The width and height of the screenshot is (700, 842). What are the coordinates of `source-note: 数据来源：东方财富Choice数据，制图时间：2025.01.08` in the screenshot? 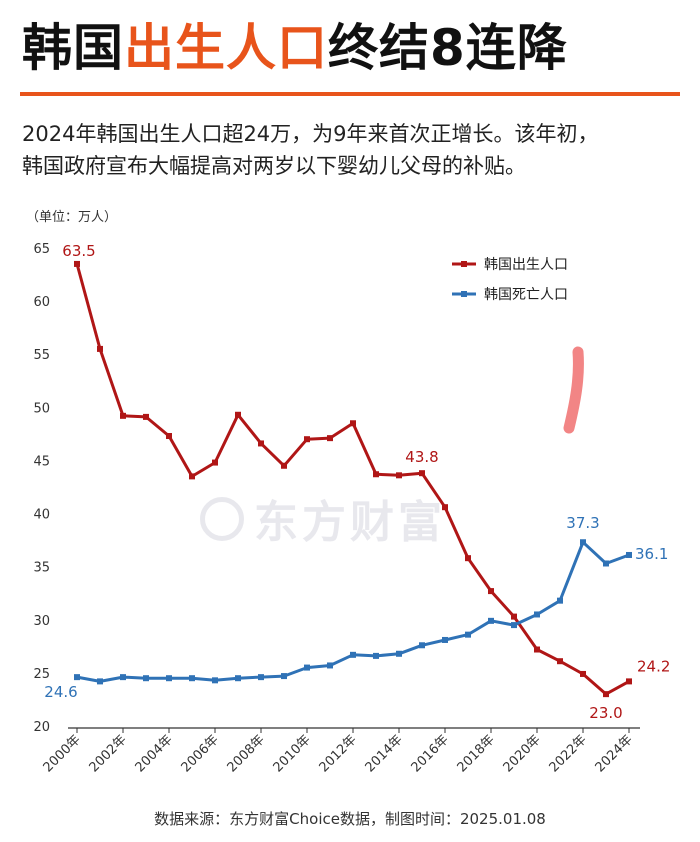 It's located at (350, 819).